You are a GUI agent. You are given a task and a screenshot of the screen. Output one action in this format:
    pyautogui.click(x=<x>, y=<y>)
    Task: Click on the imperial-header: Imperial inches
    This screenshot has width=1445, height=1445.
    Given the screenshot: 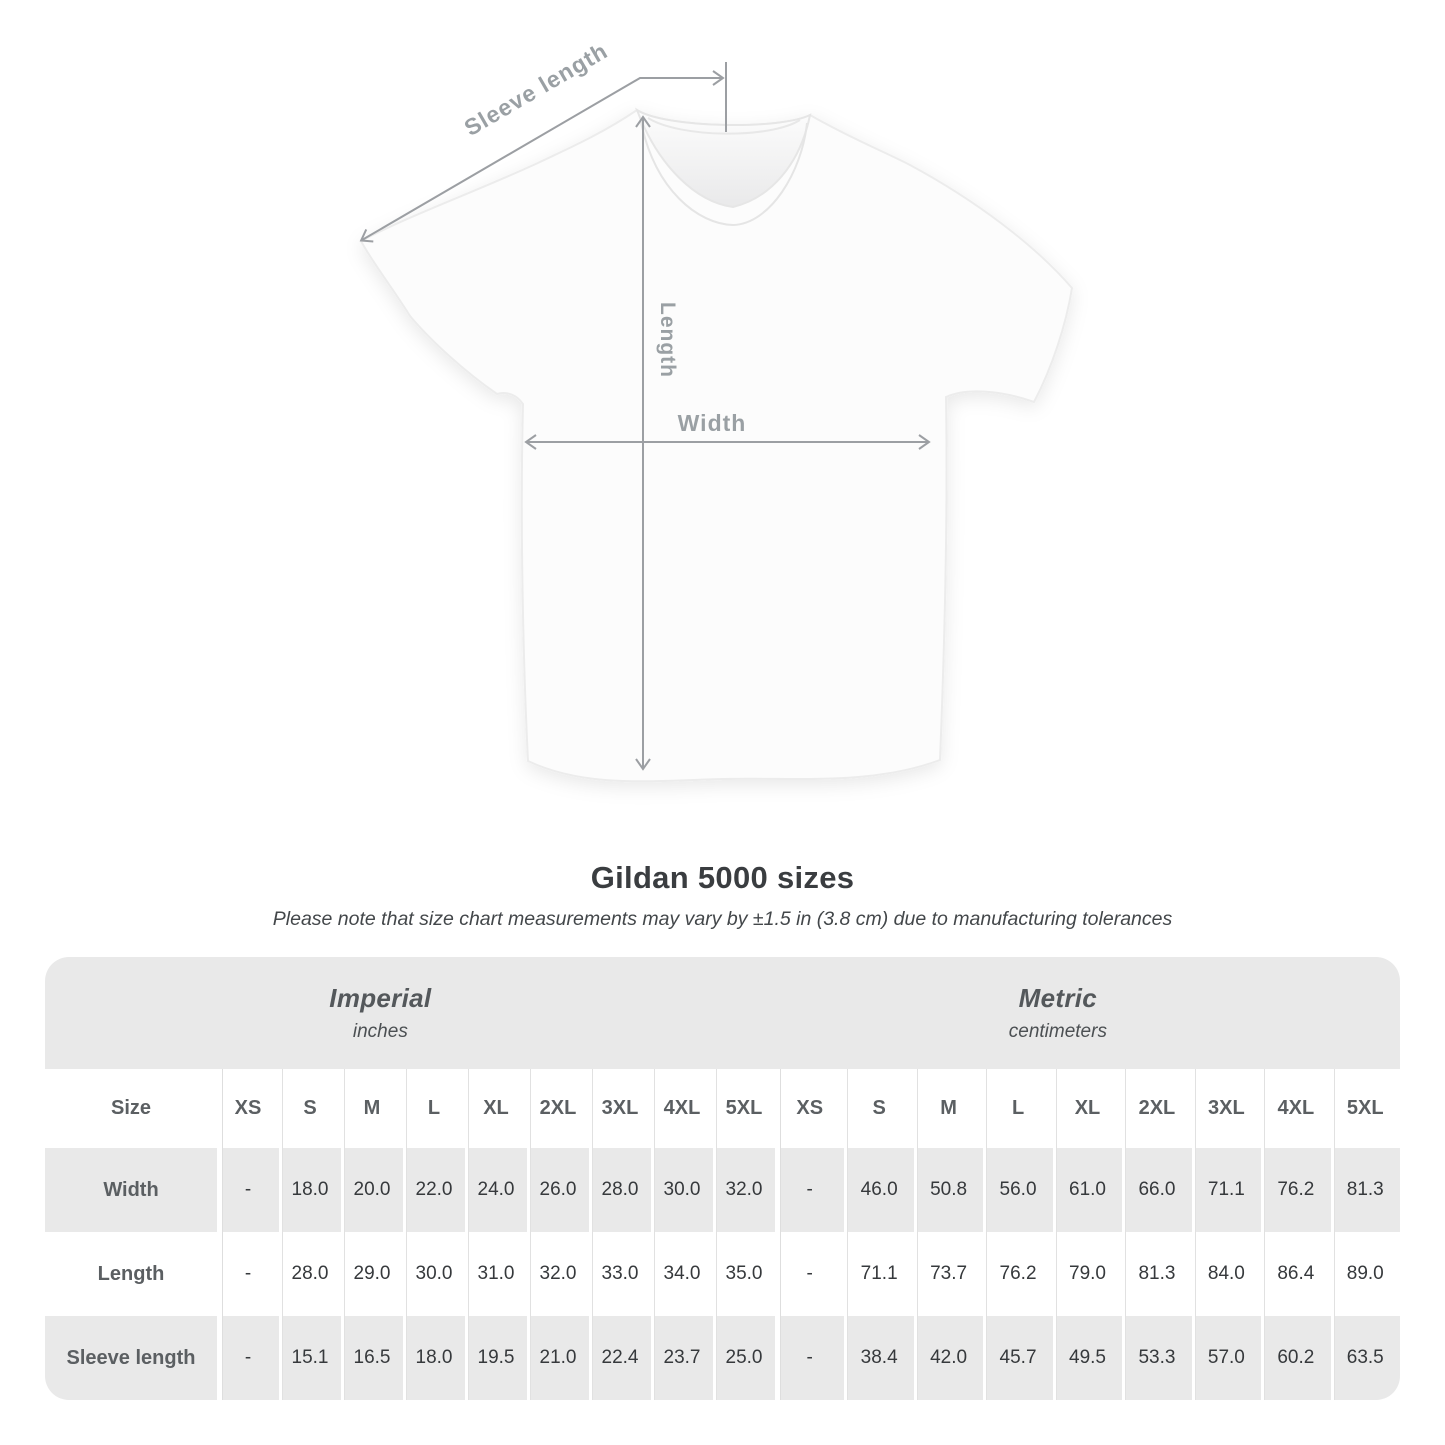 What is the action you would take?
    pyautogui.click(x=380, y=1013)
    